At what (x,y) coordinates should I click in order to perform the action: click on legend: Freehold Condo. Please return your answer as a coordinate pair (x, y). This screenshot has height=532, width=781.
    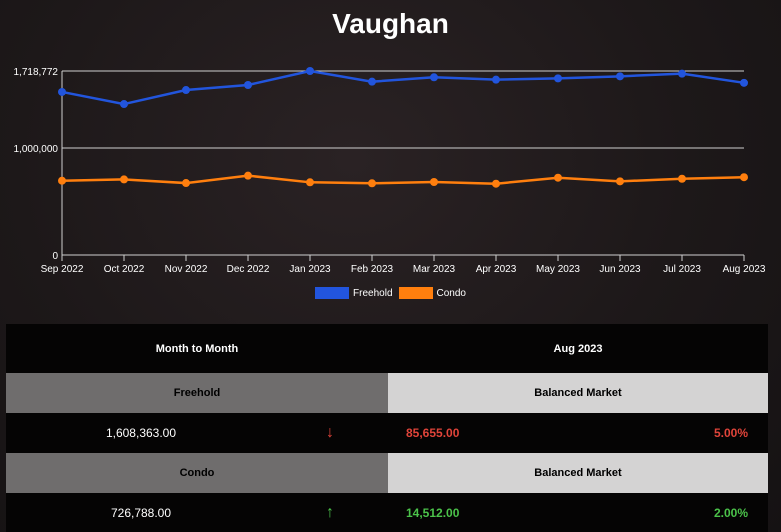
    Looking at the image, I should click on (390, 293).